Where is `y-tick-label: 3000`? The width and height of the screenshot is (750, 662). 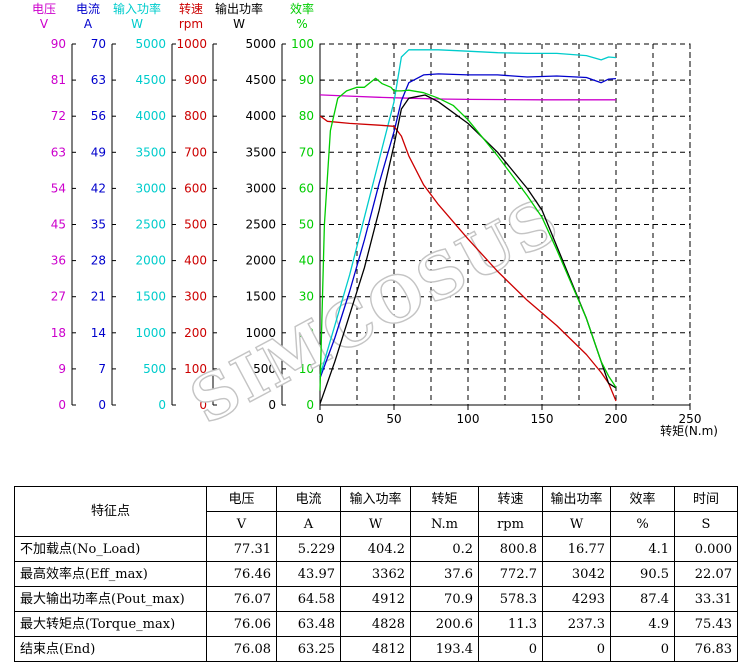 y-tick-label: 3000 is located at coordinates (150, 188).